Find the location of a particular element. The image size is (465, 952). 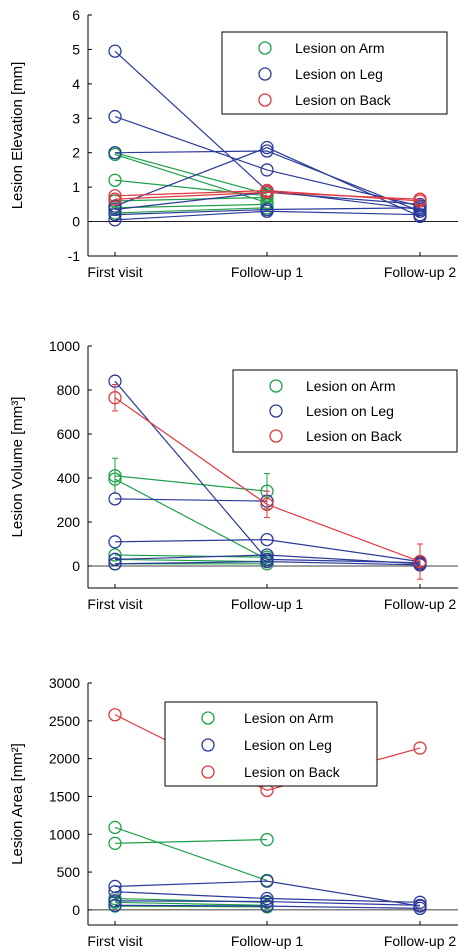

y-tick-label: 3000 is located at coordinates (64, 683).